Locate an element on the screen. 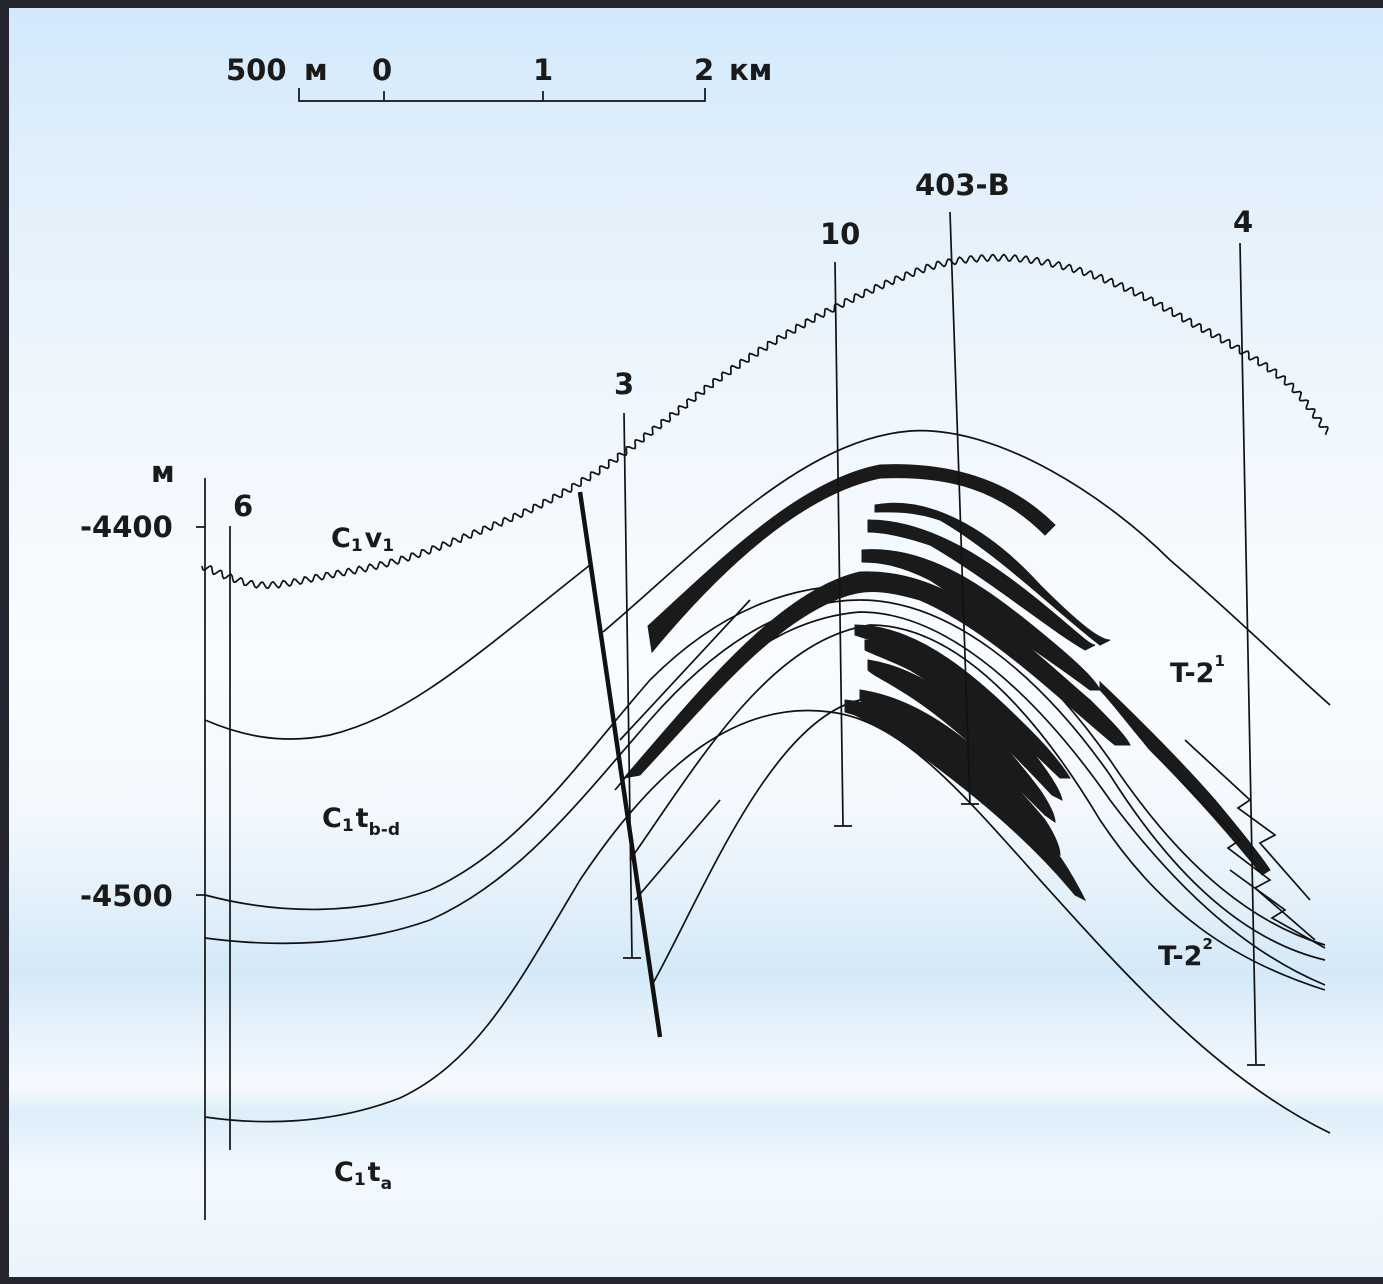 This screenshot has height=1284, width=1383. bed-upper-main is located at coordinates (851, 559).